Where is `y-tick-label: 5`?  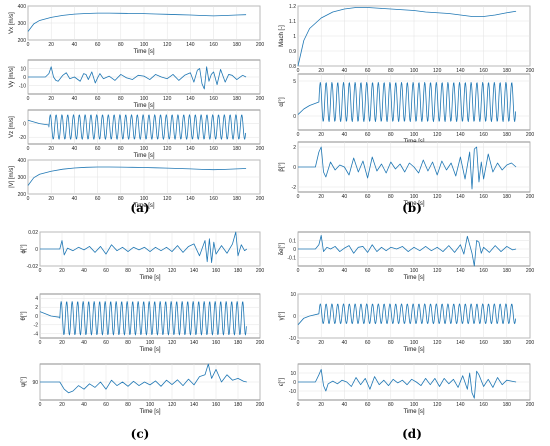 y-tick-label: 5 is located at coordinates (294, 82).